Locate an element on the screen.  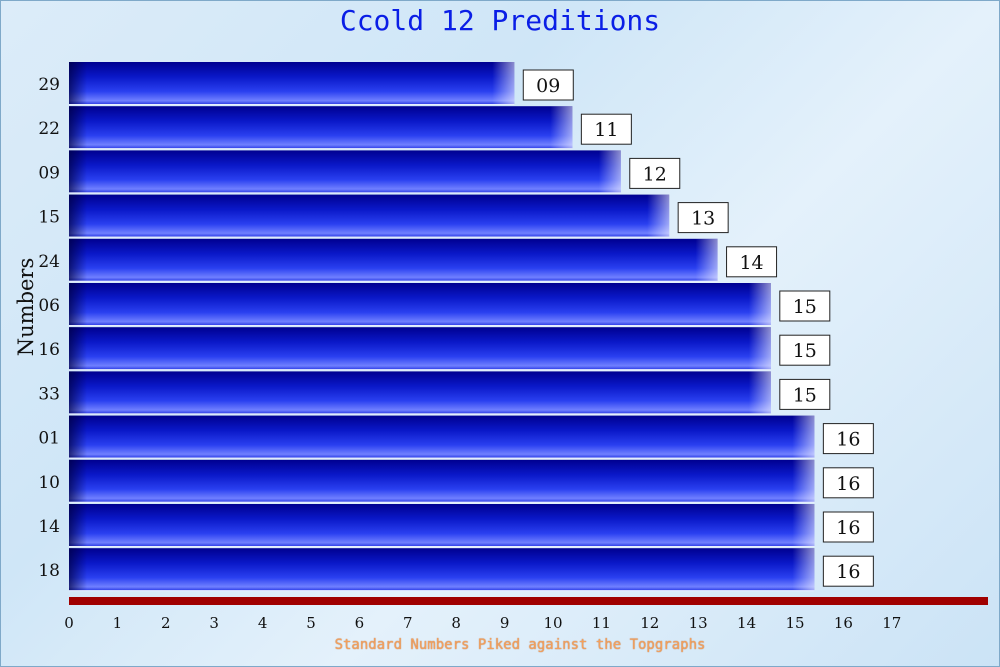
x-tick-label: 1 is located at coordinates (118, 623).